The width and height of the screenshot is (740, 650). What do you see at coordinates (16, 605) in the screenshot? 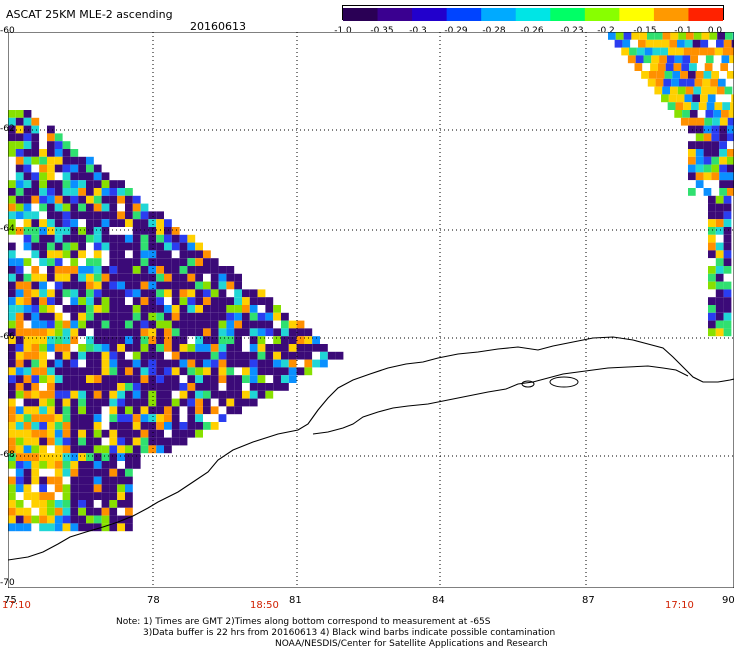
I see `time-label-start: 17:10` at bounding box center [16, 605].